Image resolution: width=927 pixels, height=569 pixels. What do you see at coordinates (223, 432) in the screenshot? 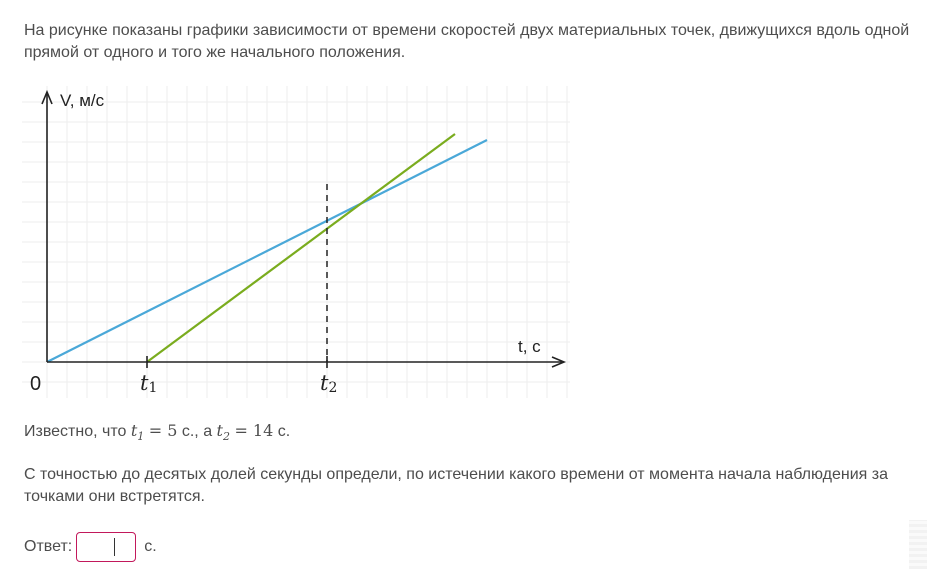
I see `t2-symbol: t2` at bounding box center [223, 432].